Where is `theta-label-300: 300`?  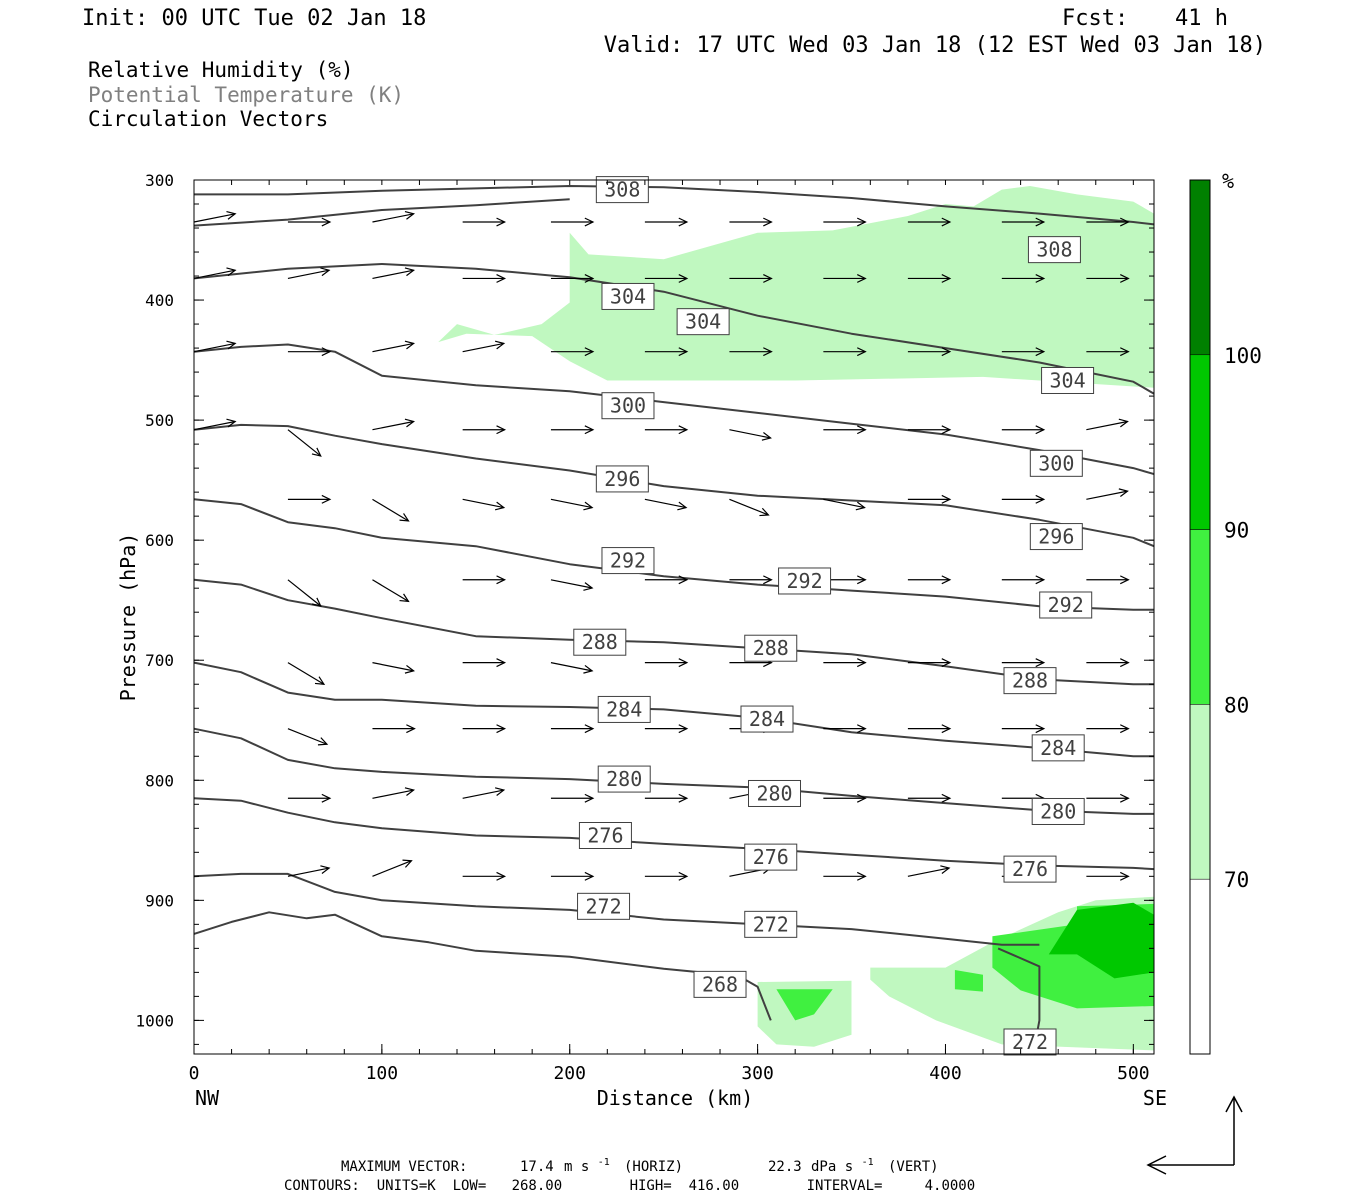 theta-label-300: 300 is located at coordinates (1056, 463).